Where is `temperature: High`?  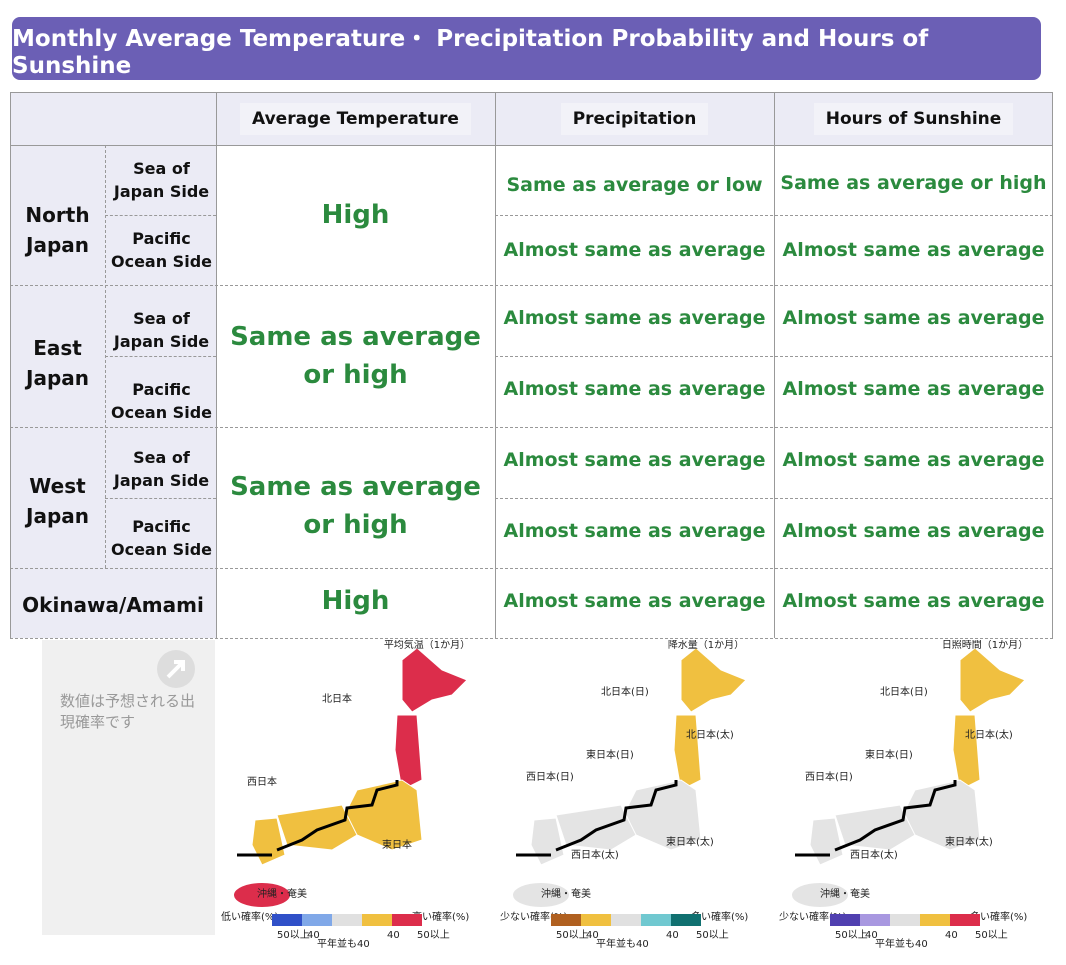
temperature: High is located at coordinates (355, 601).